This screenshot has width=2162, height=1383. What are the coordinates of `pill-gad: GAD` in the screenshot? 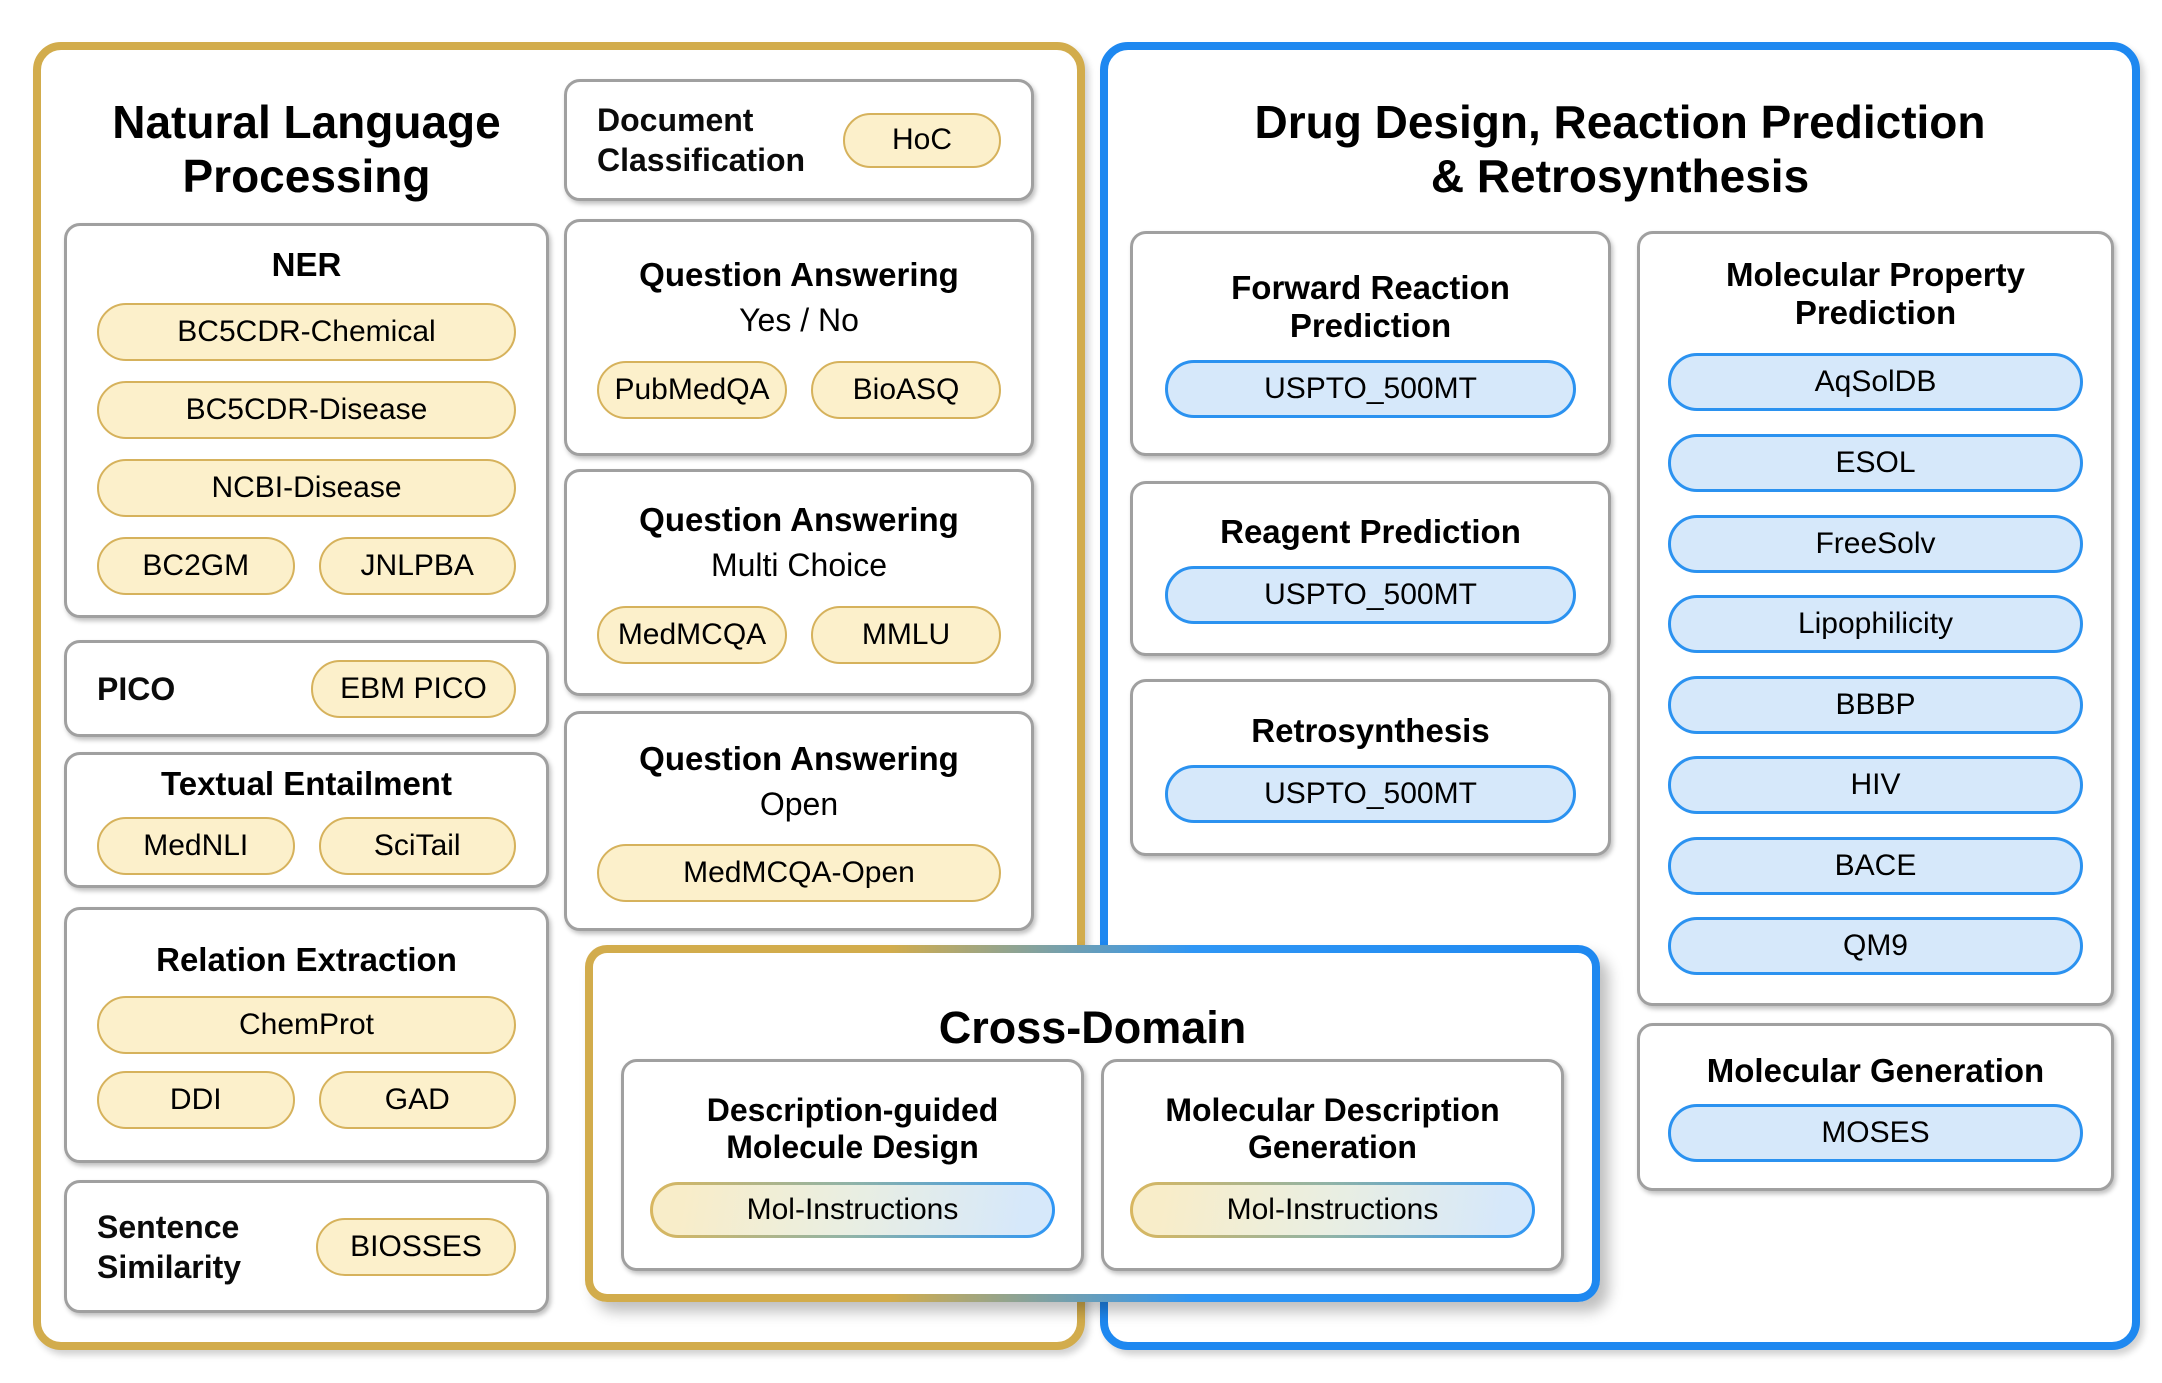 It's located at (417, 1099).